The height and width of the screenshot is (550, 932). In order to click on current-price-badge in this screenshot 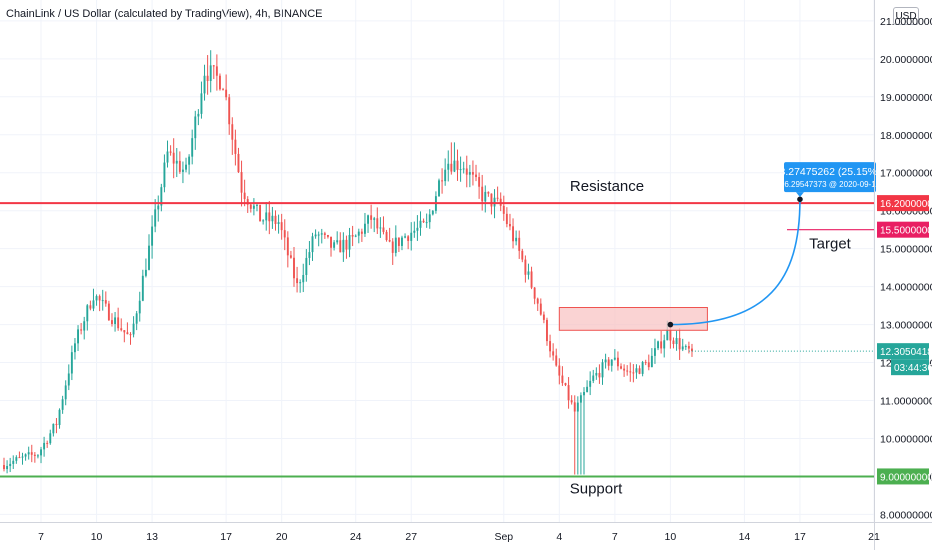, I will do `click(903, 351)`.